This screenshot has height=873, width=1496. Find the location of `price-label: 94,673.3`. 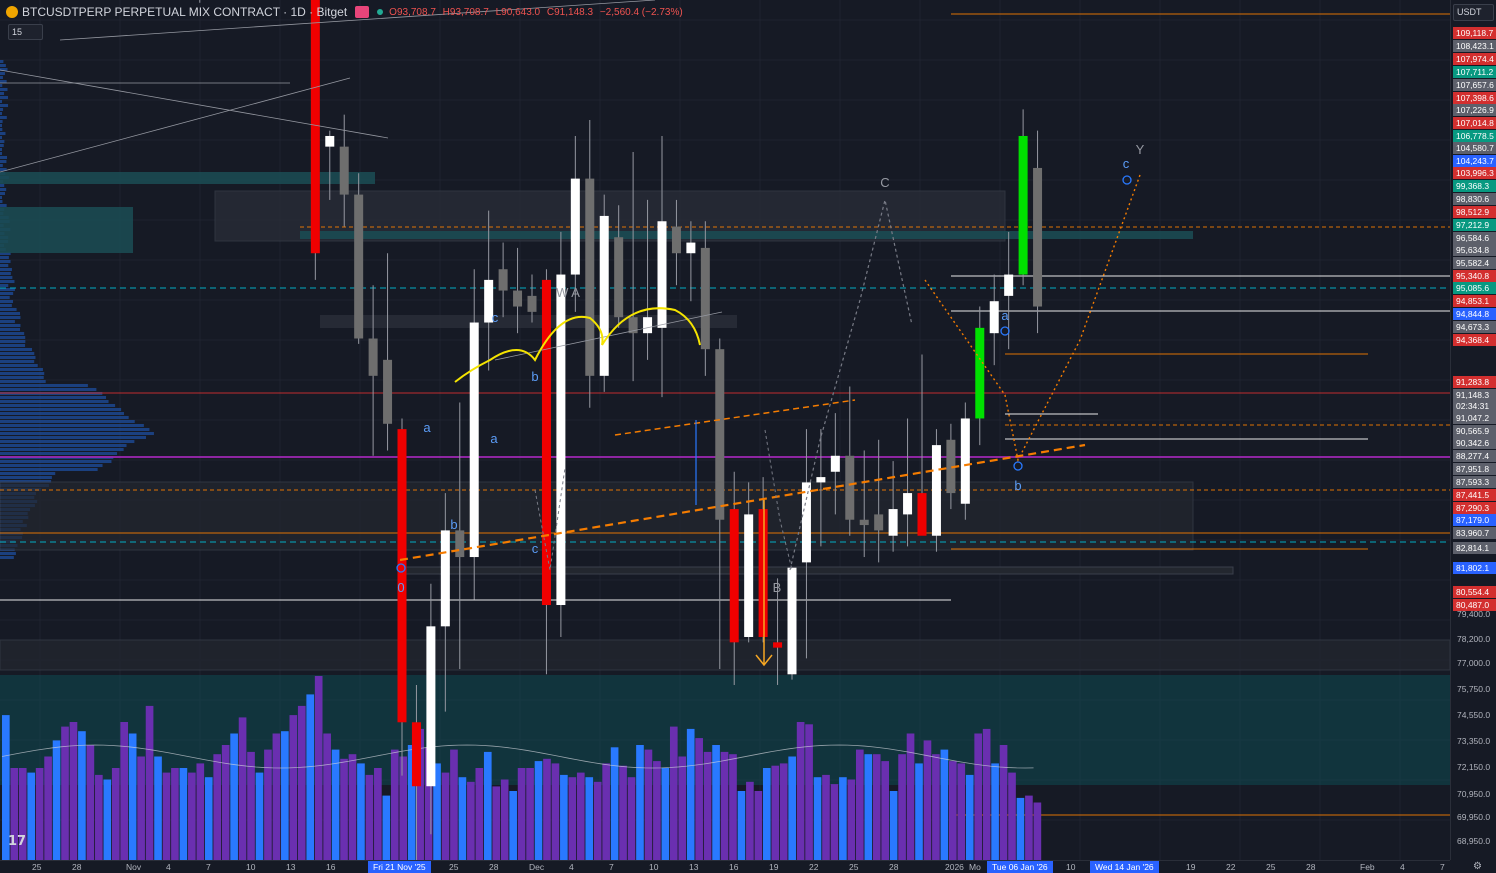

price-label: 94,673.3 is located at coordinates (1474, 327).